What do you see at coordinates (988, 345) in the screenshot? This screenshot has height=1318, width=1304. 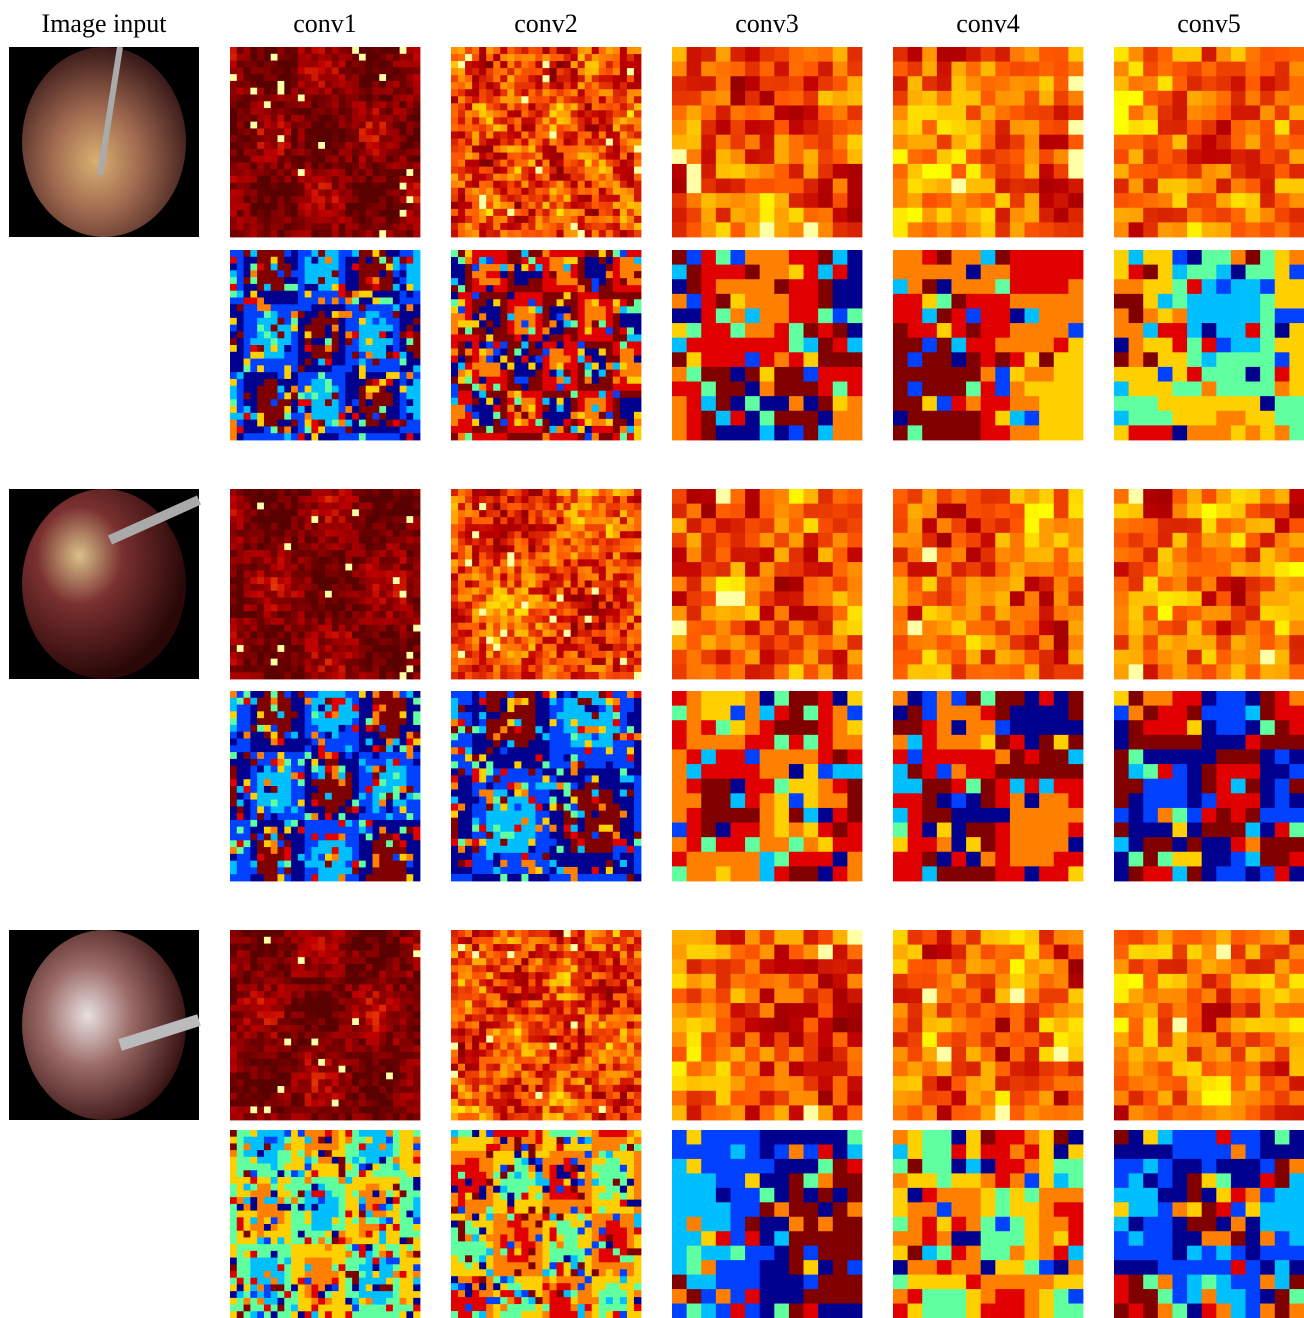 I see `cluster-map` at bounding box center [988, 345].